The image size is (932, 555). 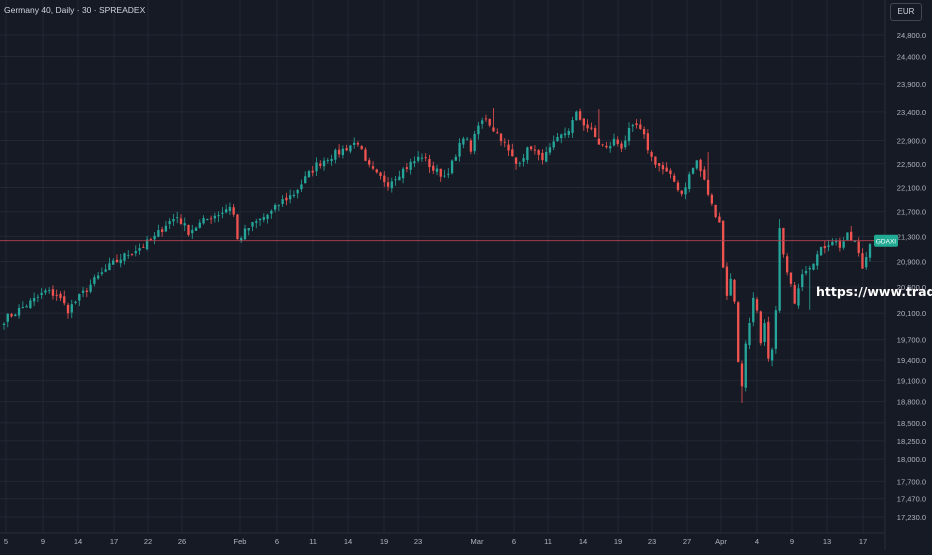 What do you see at coordinates (874, 291) in the screenshot?
I see `watermark-text: https://www.trad` at bounding box center [874, 291].